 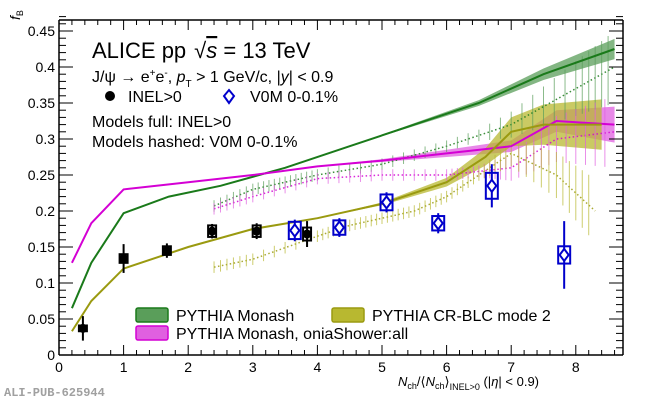 What do you see at coordinates (201, 50) in the screenshot?
I see `chart-title: ALICE pp √s = 13 TeV` at bounding box center [201, 50].